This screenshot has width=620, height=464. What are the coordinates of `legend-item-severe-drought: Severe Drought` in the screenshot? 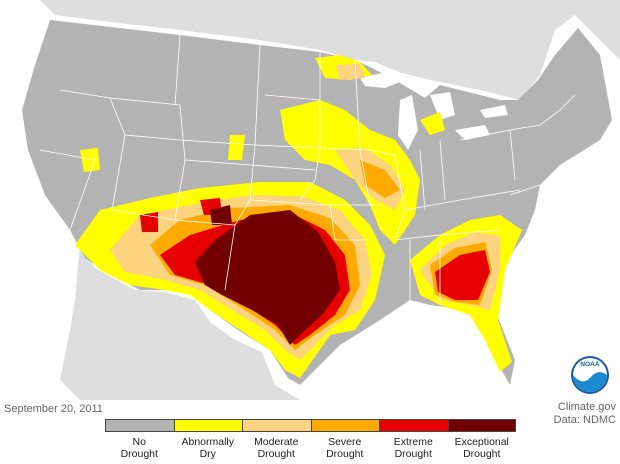 It's located at (344, 439).